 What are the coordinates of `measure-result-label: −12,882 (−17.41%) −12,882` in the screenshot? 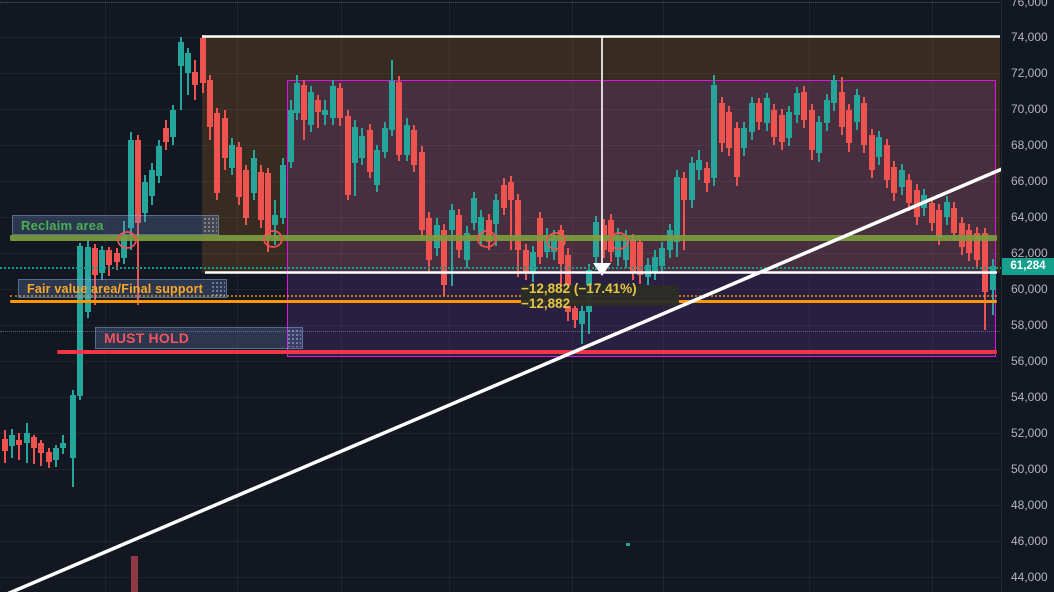 It's located at (600, 296).